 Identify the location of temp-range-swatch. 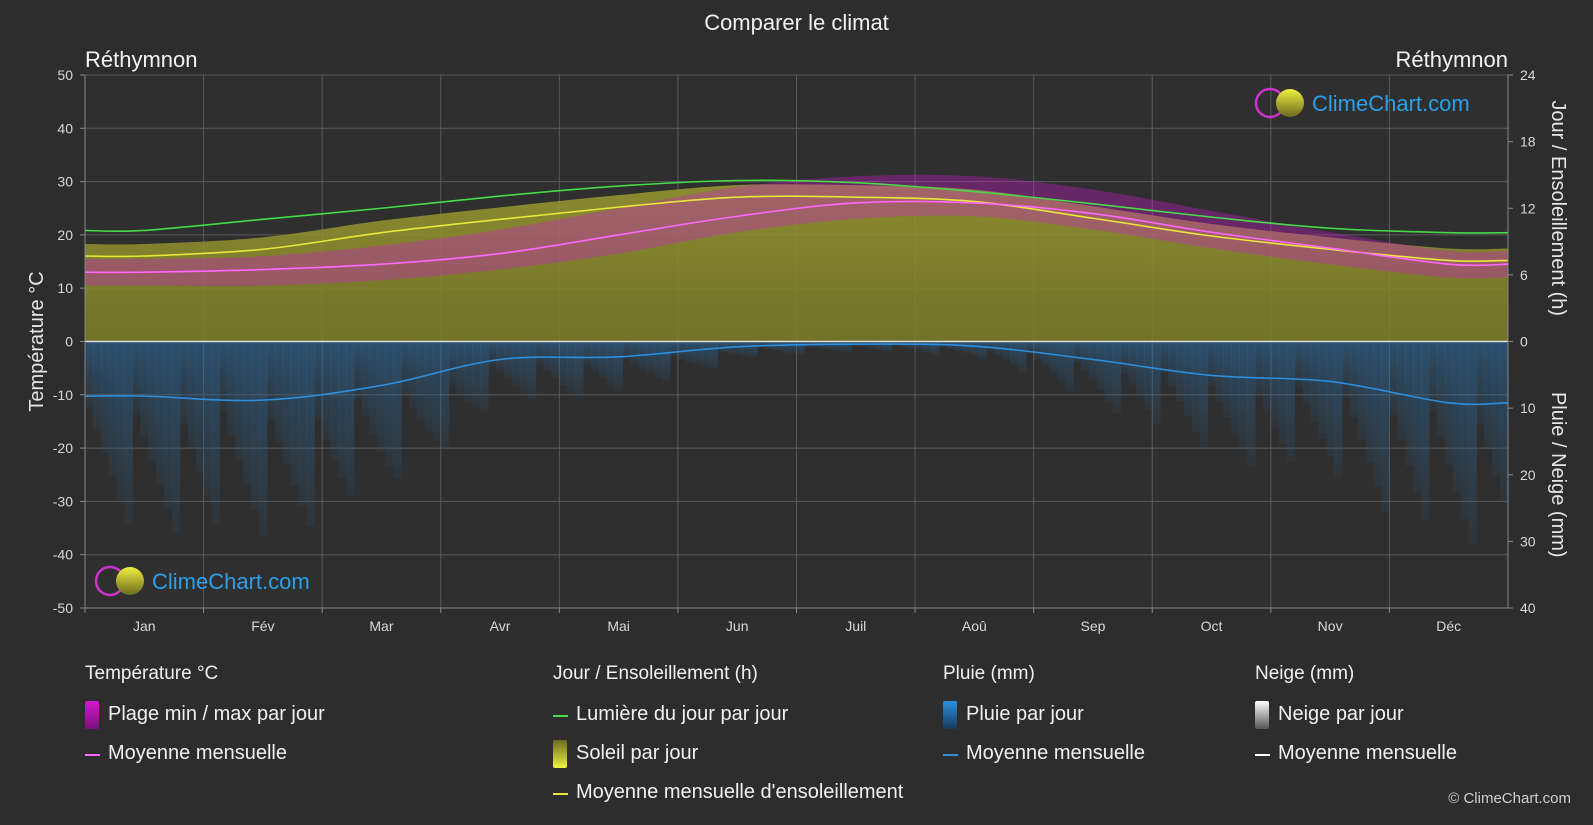
(92, 715).